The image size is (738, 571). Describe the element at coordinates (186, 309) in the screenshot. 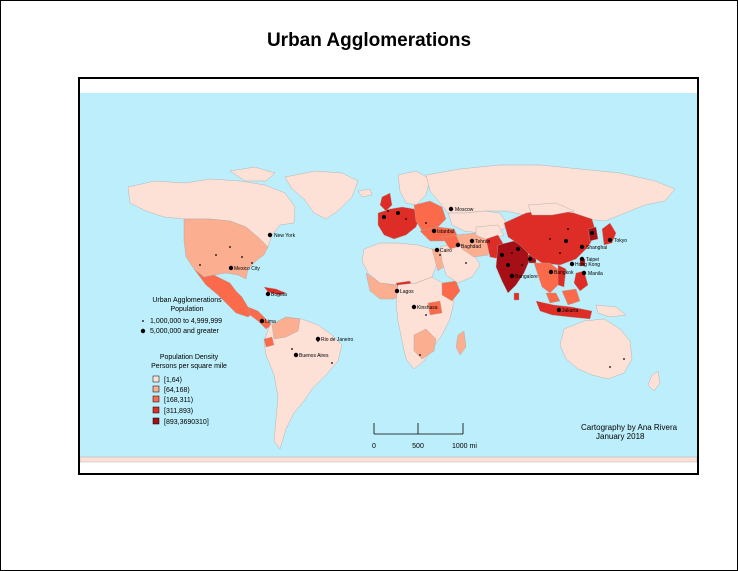

I see `legend-population-subtitle: Population` at that location.